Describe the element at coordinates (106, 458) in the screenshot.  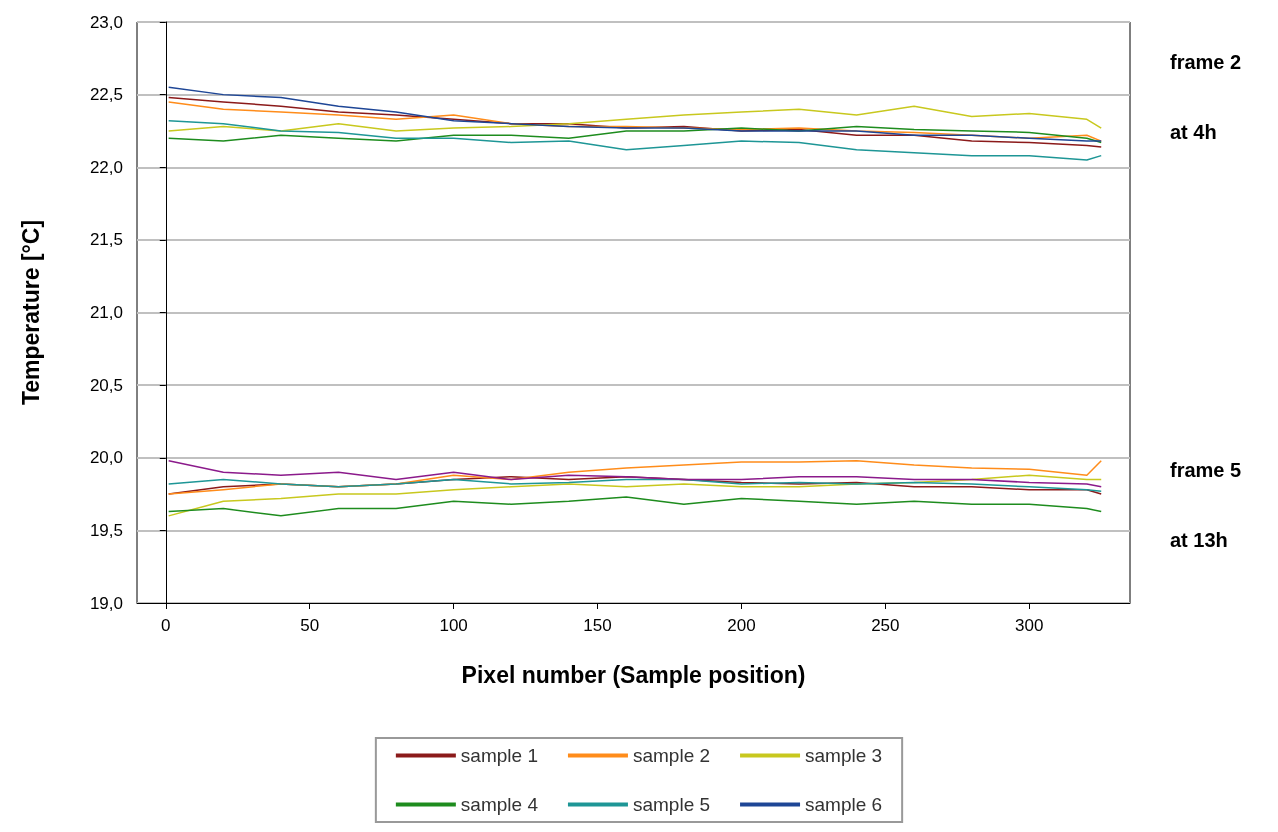
I see `y-tick-label: 20,0` at that location.